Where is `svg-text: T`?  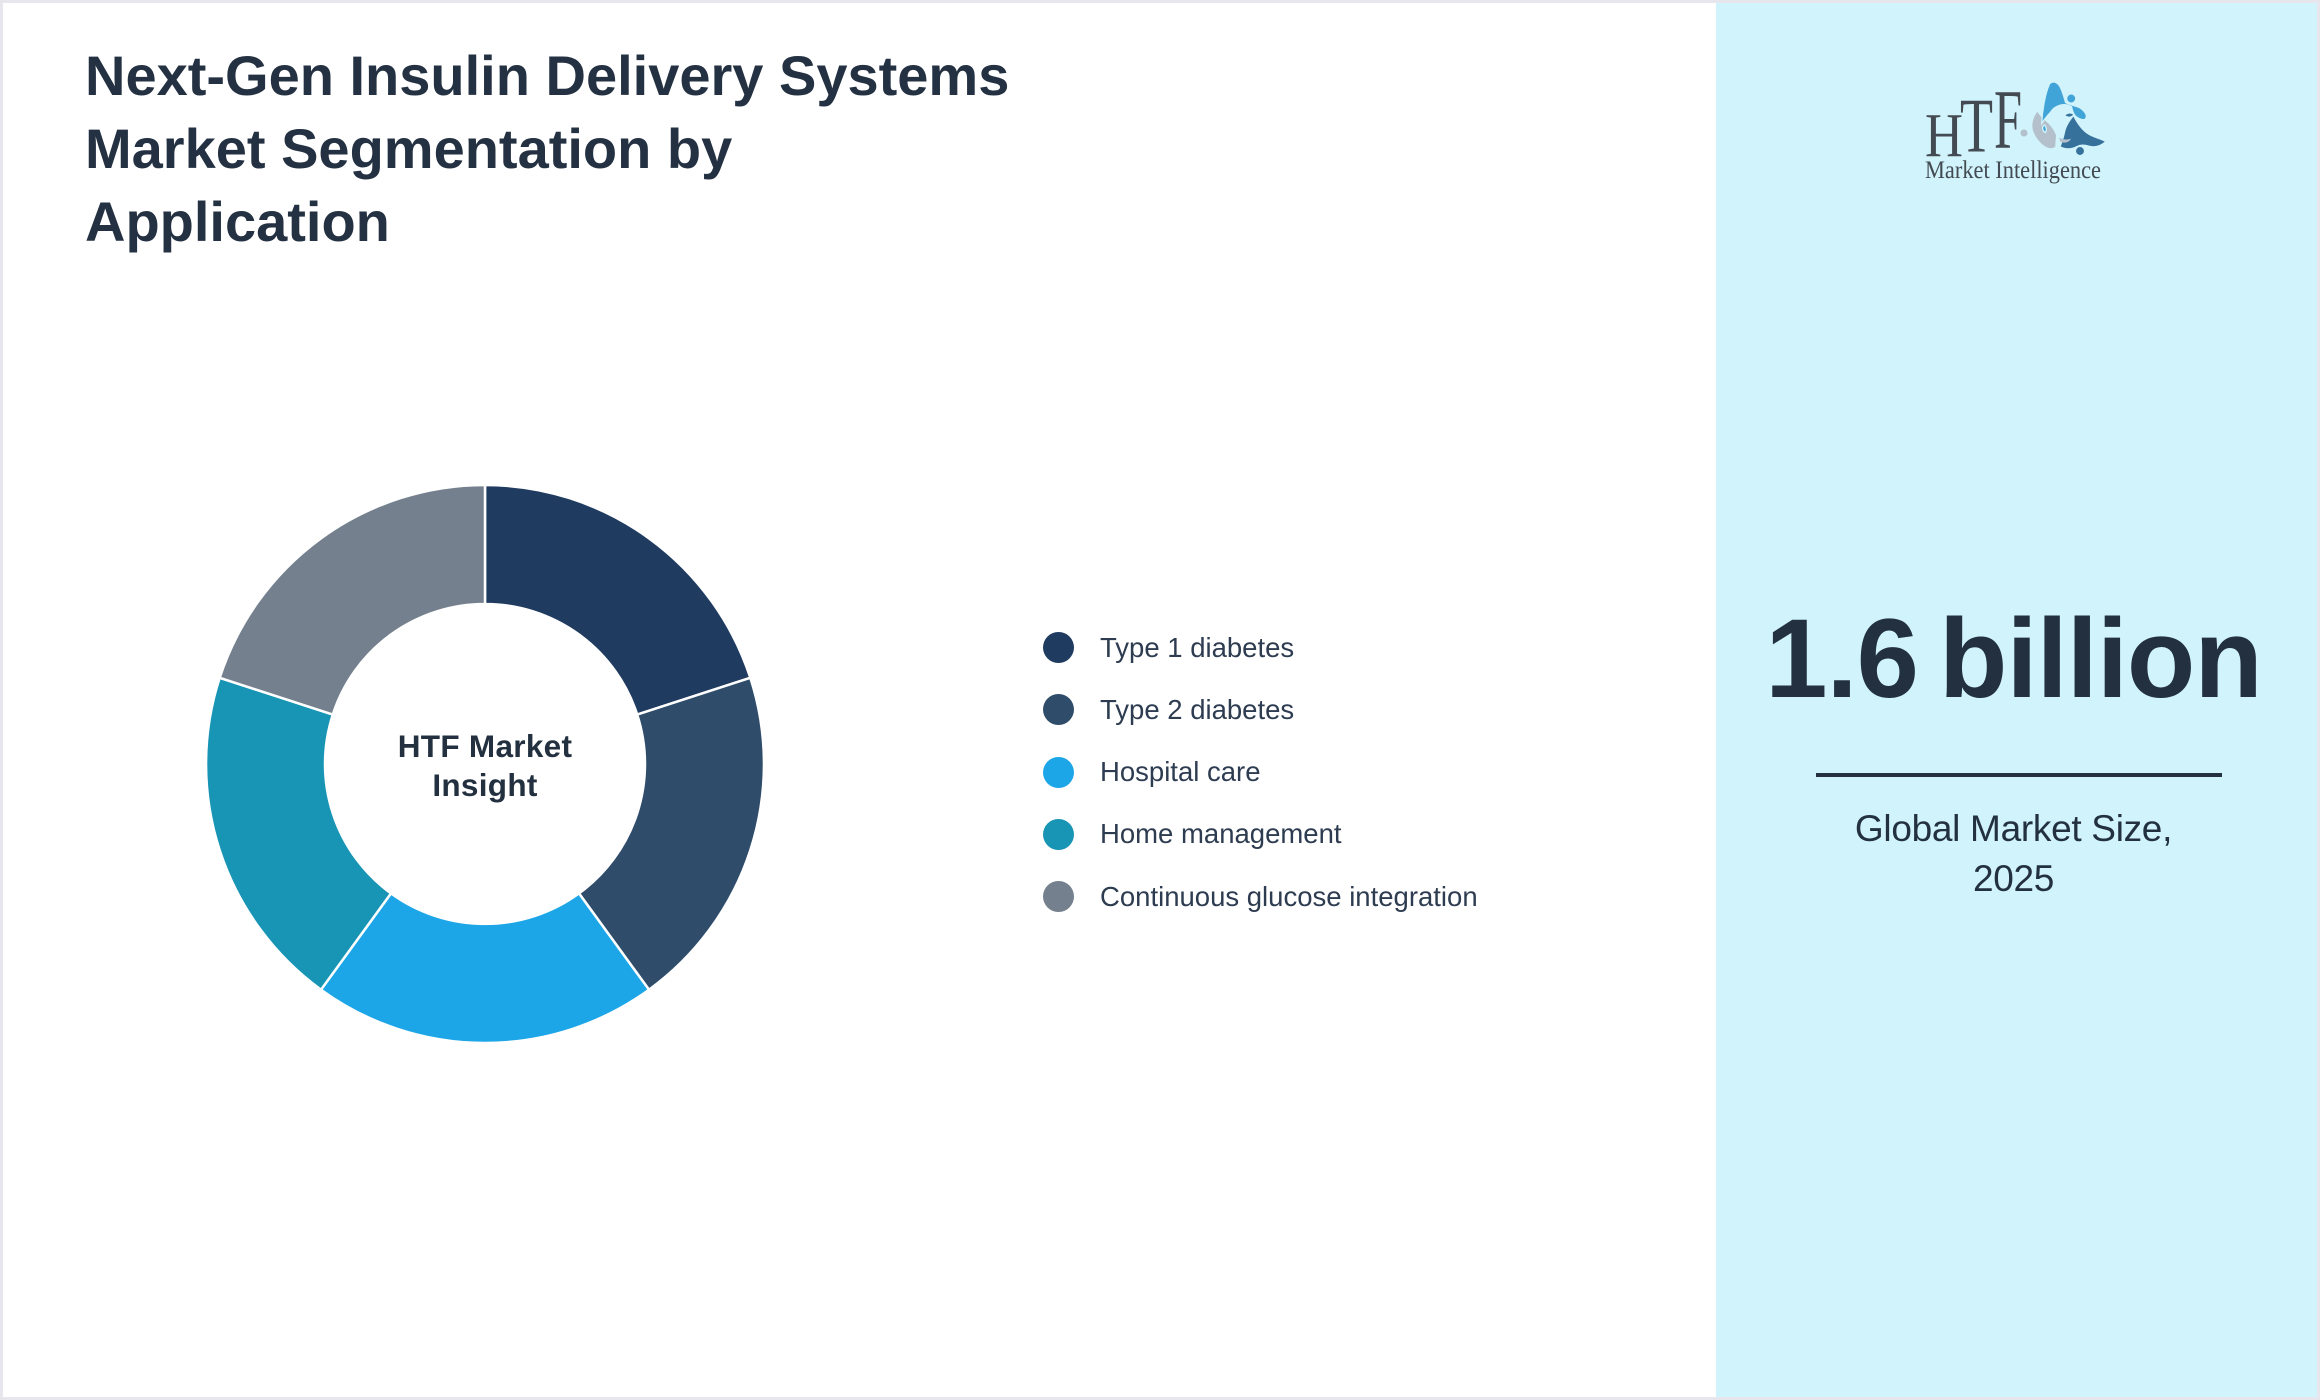 svg-text: T is located at coordinates (1976, 126).